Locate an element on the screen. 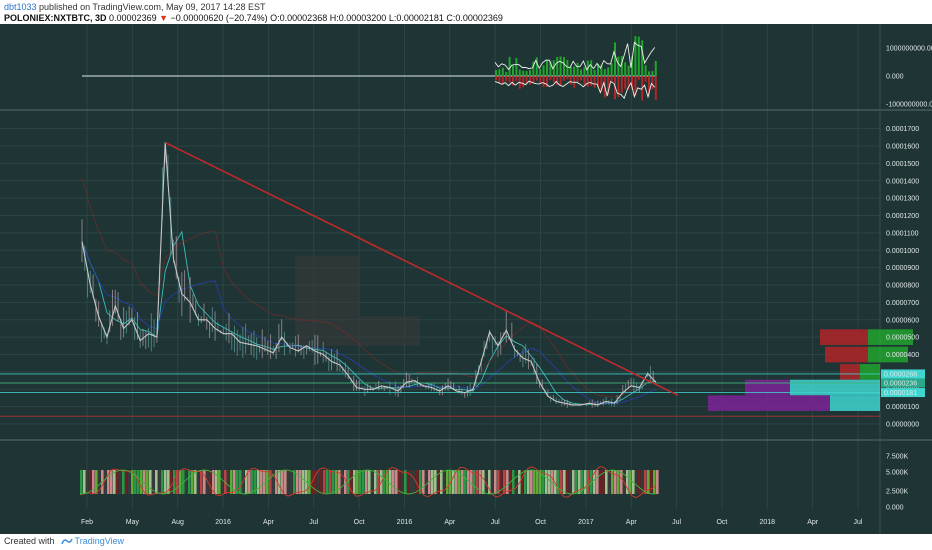  tradingview-link: TradingView is located at coordinates (99, 541).